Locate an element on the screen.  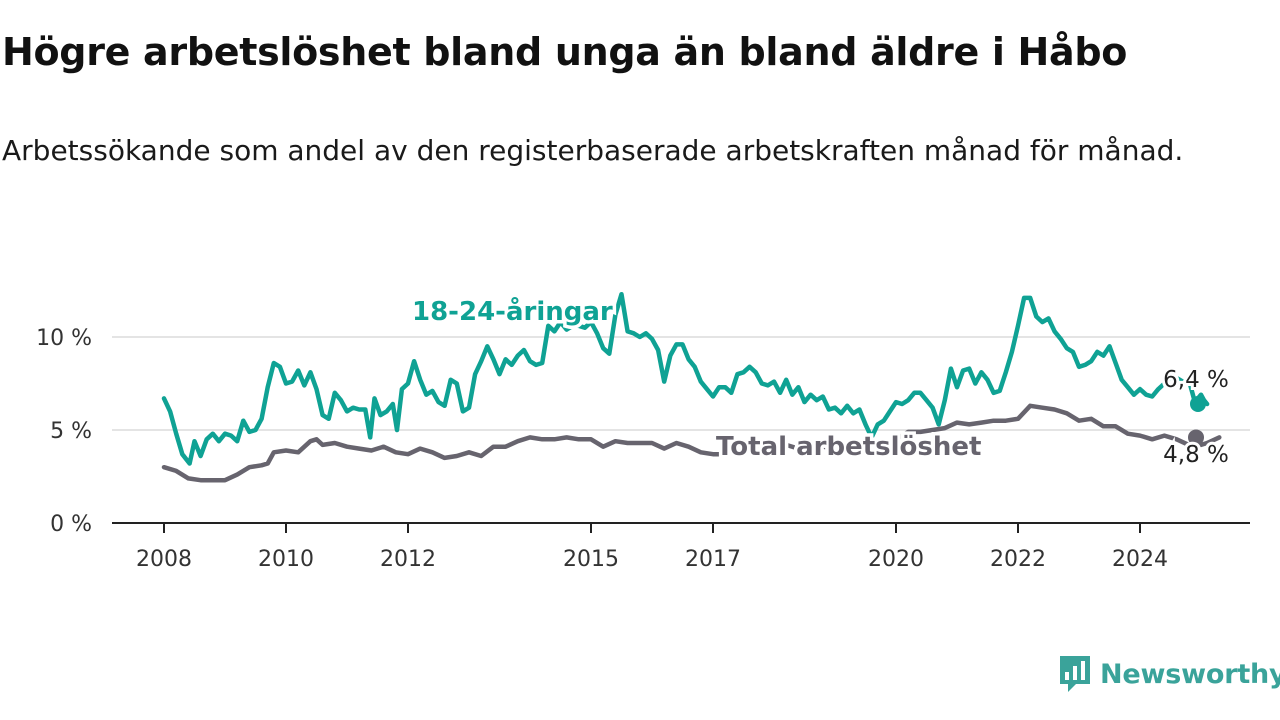
x-tick-label: 2015 is located at coordinates (591, 559).